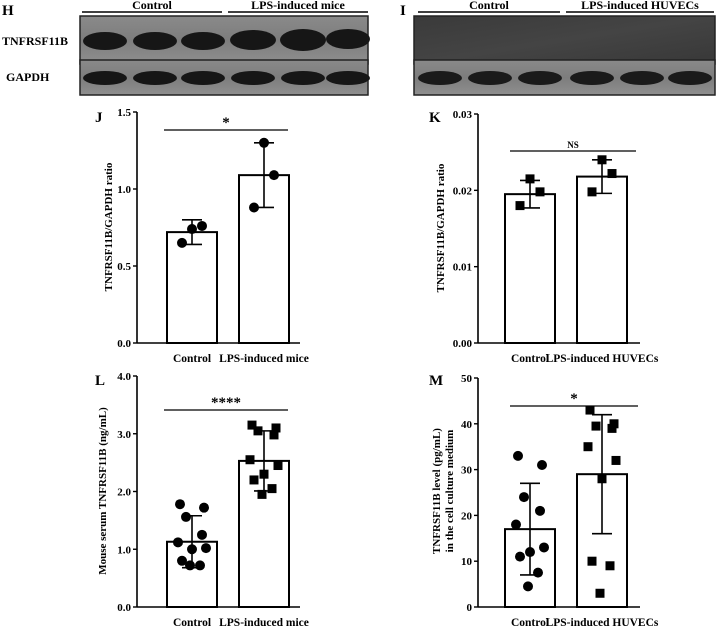 Image resolution: width=718 pixels, height=629 pixels. Describe the element at coordinates (226, 57) in the screenshot. I see `bands-h` at that location.